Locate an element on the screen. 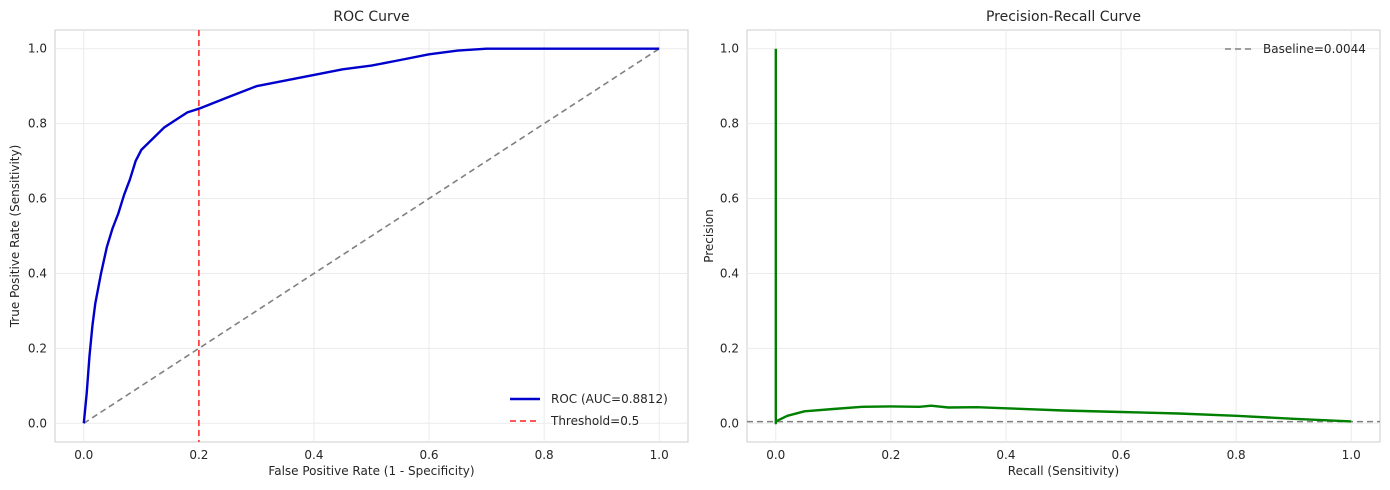 The height and width of the screenshot is (490, 1390). roc-x-label: False Positive Rate (1 - Specificity) is located at coordinates (371, 471).